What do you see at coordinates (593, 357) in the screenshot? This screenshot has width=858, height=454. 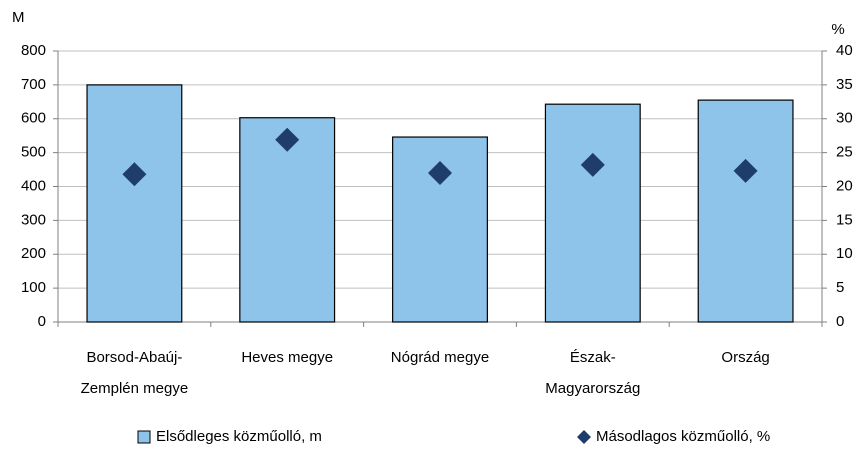 I see `x-tick-label: Észak-` at bounding box center [593, 357].